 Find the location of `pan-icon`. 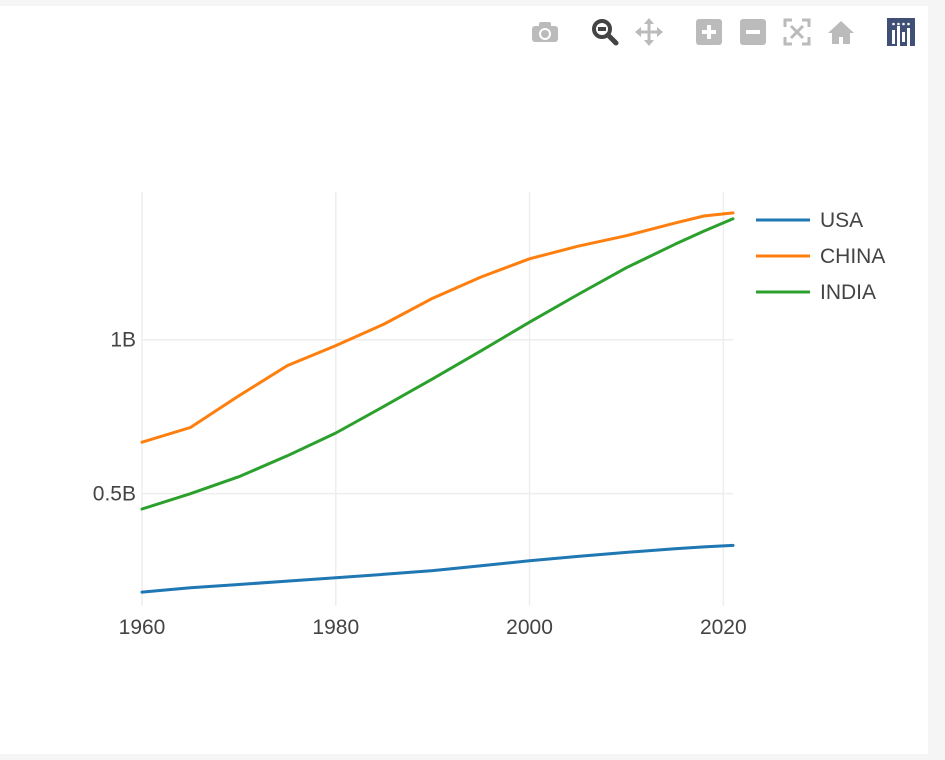

pan-icon is located at coordinates (649, 32).